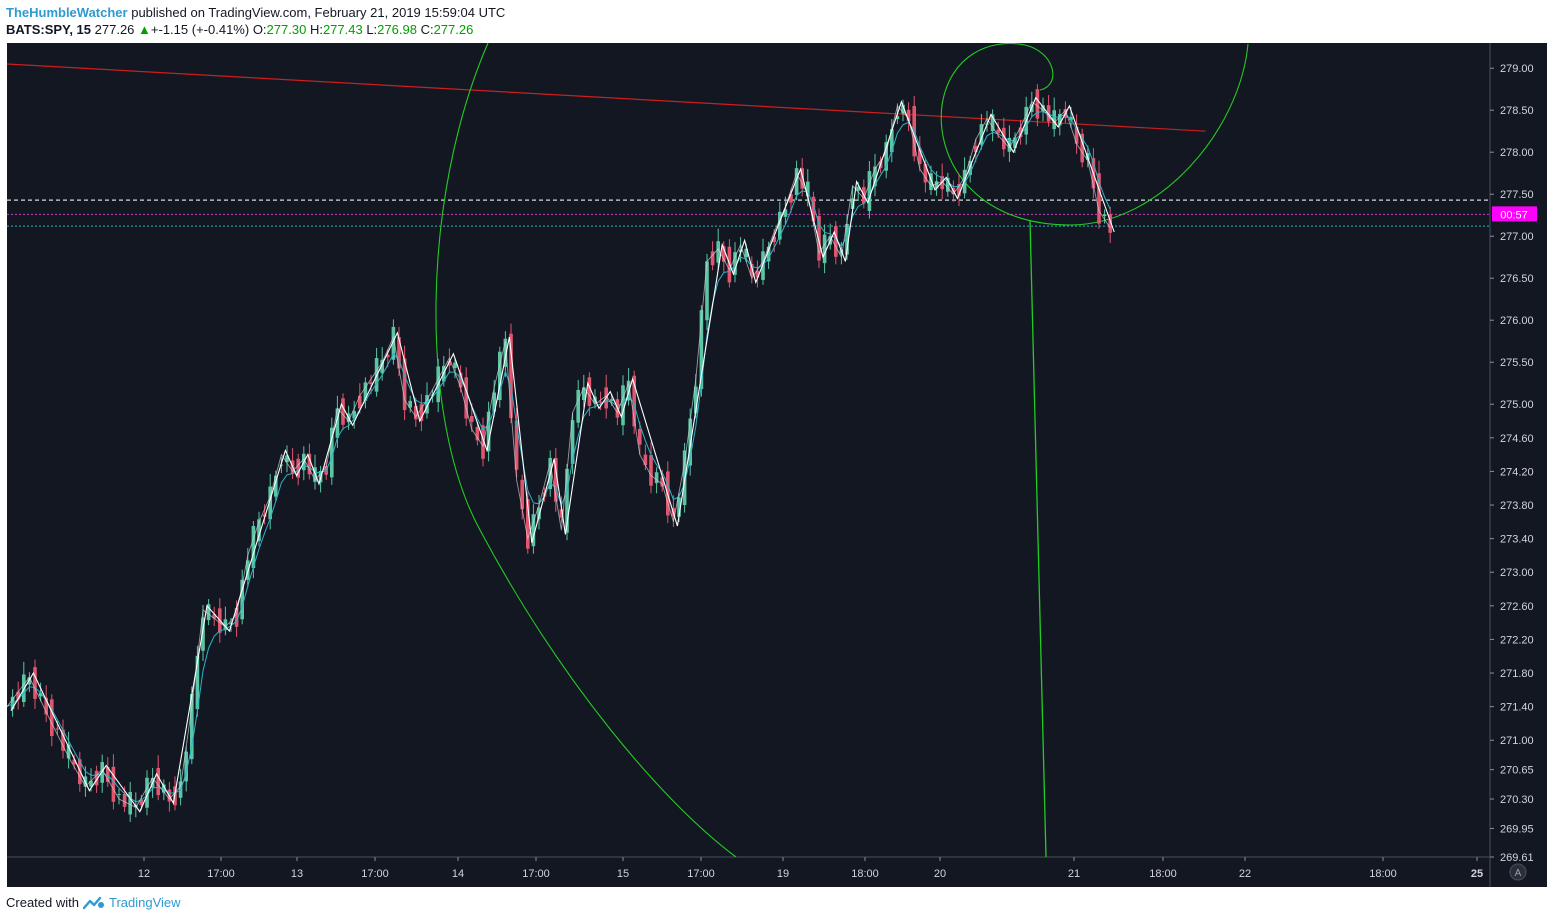  I want to click on close-value: 277.26, so click(453, 29).